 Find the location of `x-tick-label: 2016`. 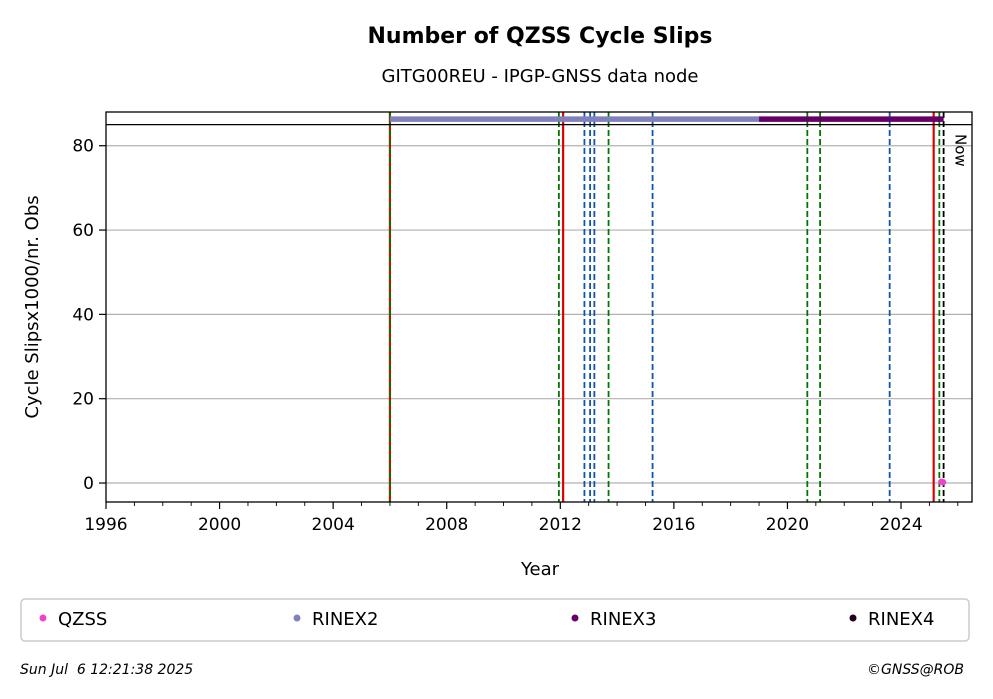

x-tick-label: 2016 is located at coordinates (673, 525).